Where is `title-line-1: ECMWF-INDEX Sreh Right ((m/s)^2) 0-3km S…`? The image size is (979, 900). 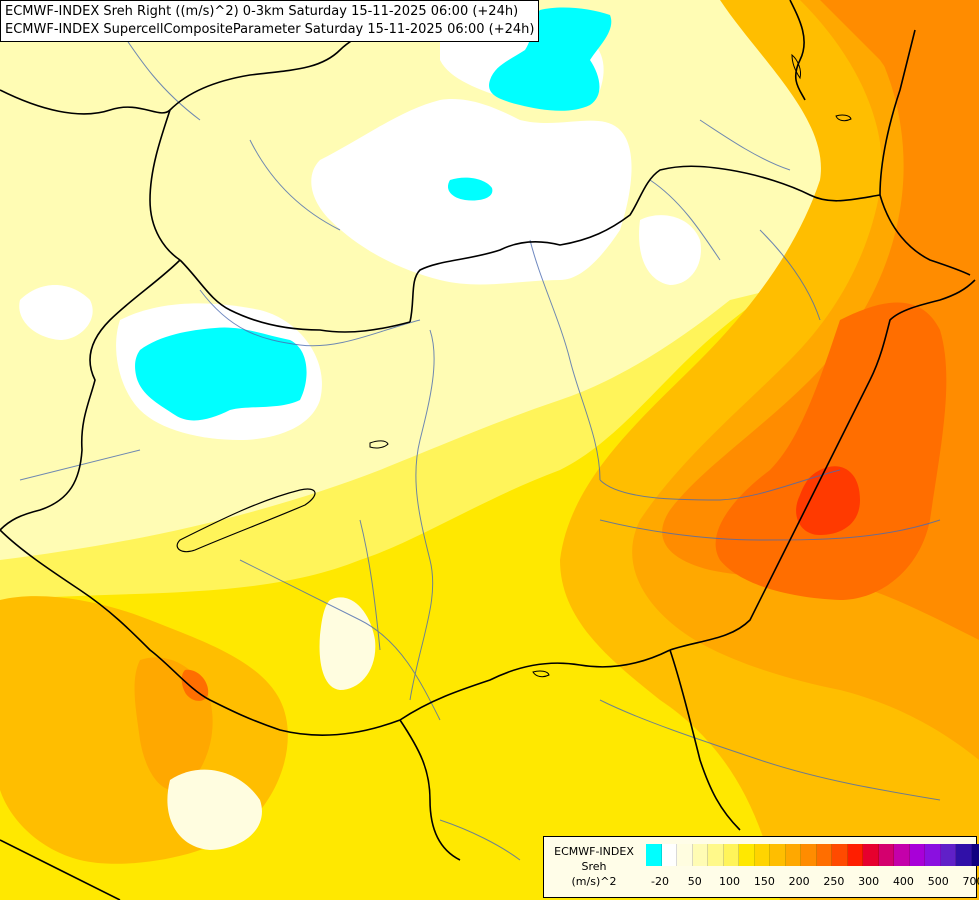 title-line-1: ECMWF-INDEX Sreh Right ((m/s)^2) 0-3km S… is located at coordinates (262, 11).